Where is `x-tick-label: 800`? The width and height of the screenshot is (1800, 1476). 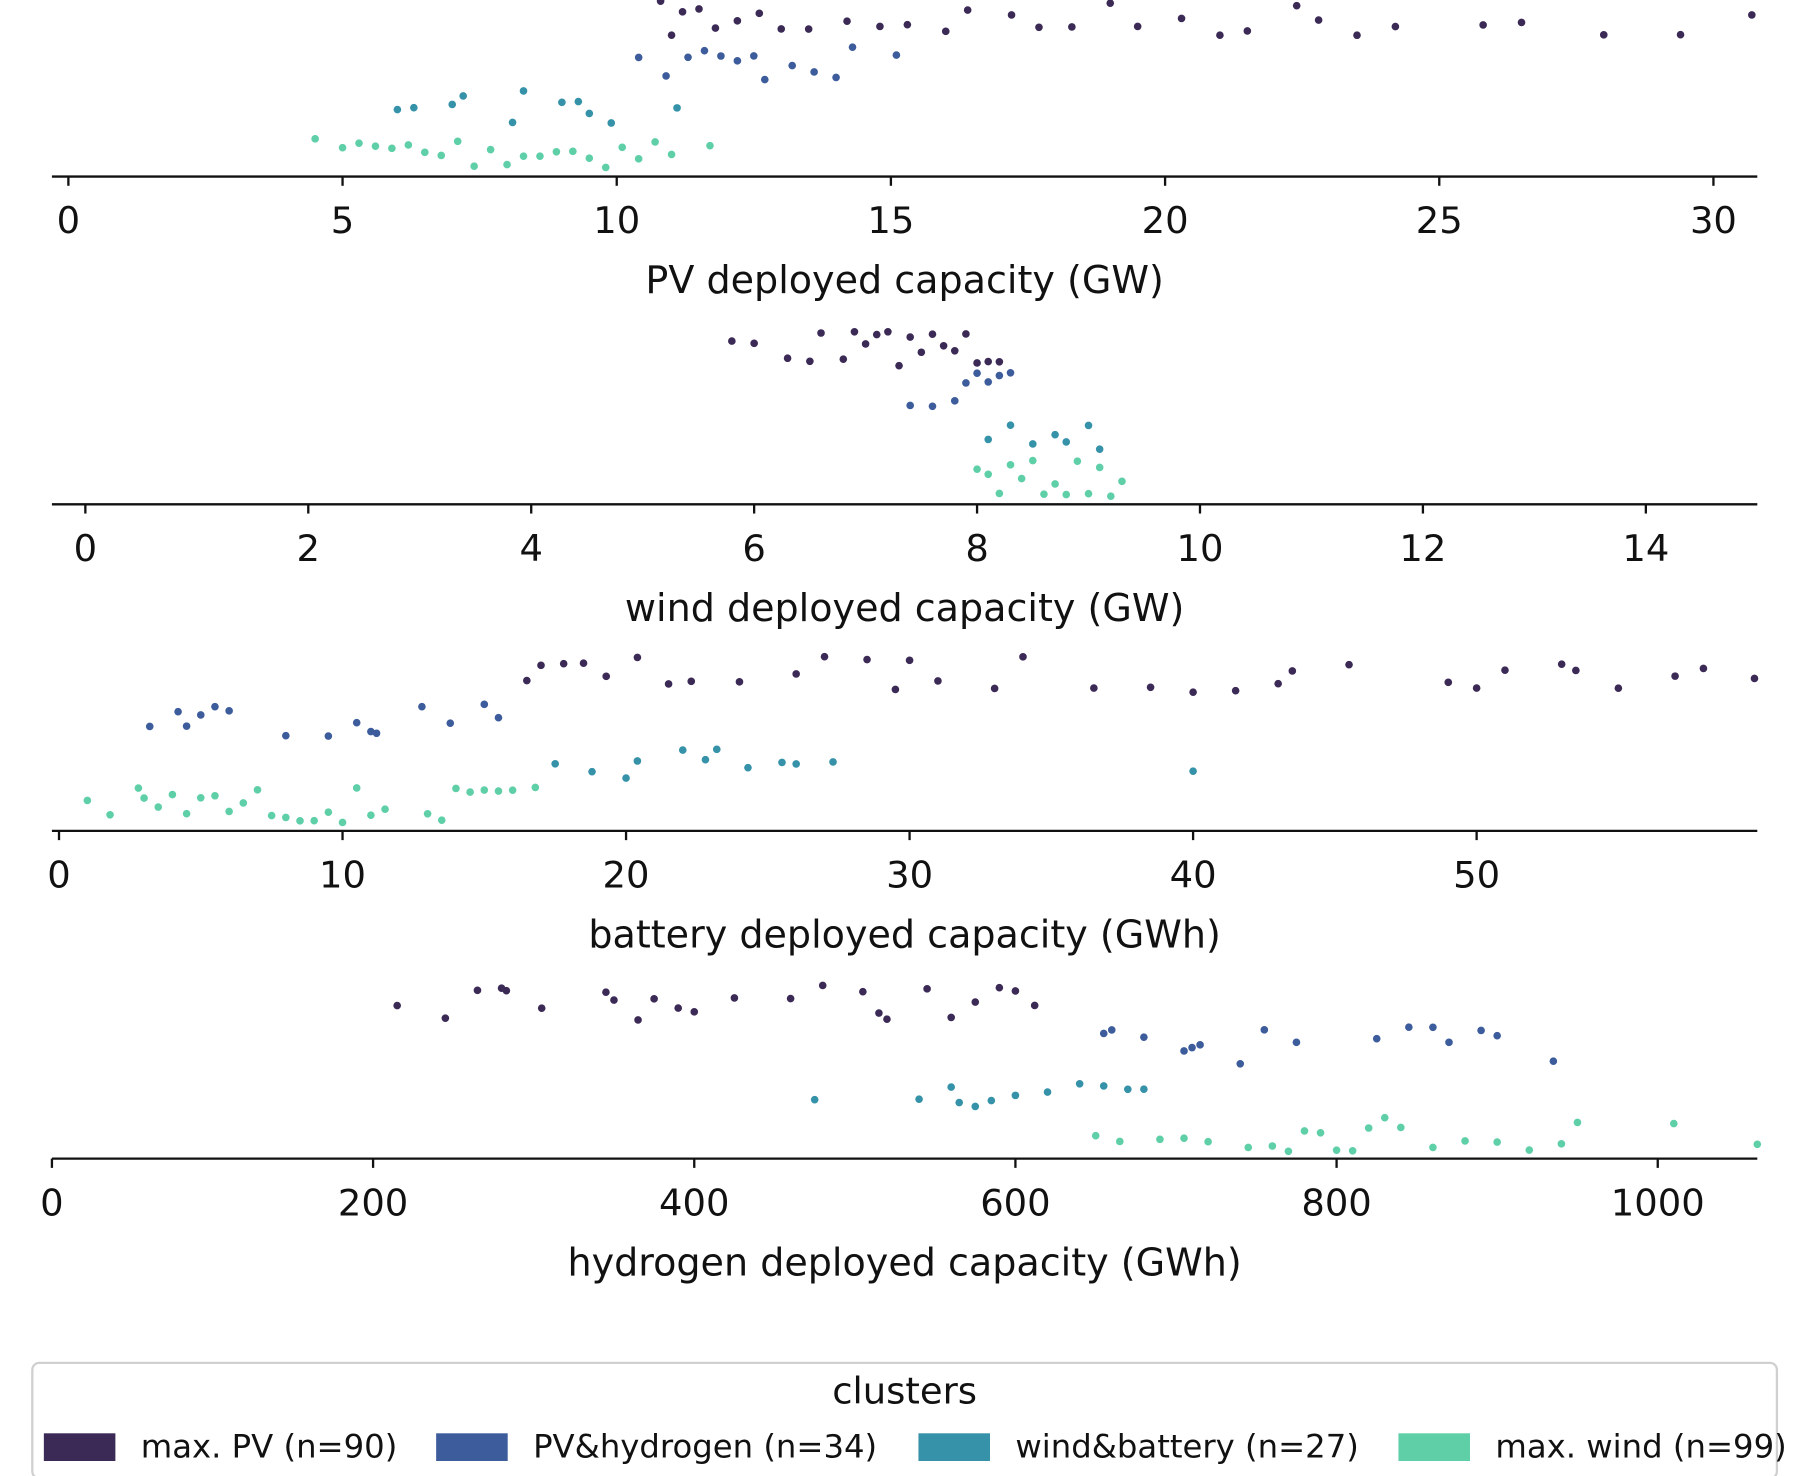
x-tick-label: 800 is located at coordinates (1336, 1202).